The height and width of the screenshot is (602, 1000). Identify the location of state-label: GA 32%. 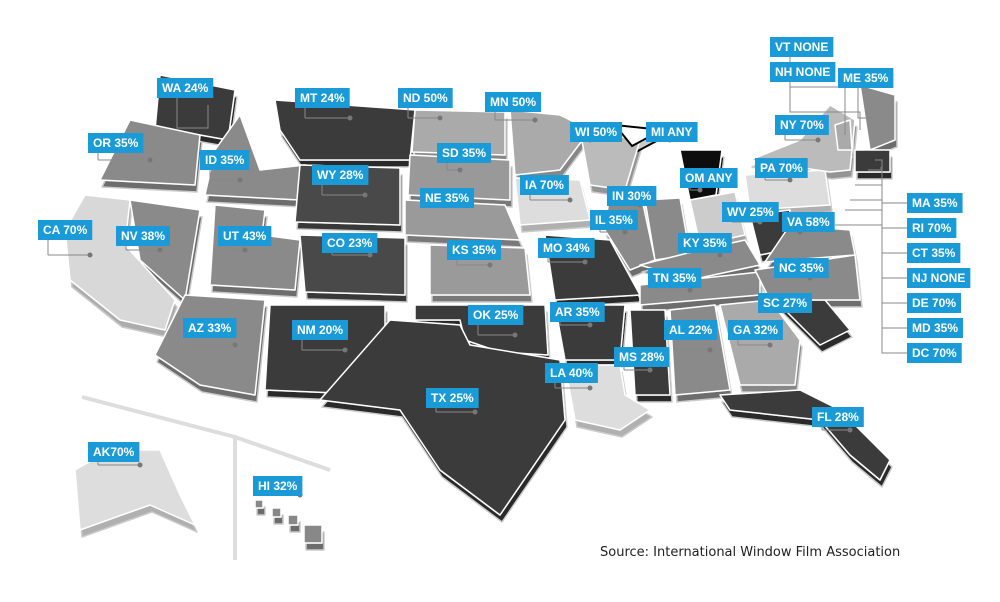
(755, 330).